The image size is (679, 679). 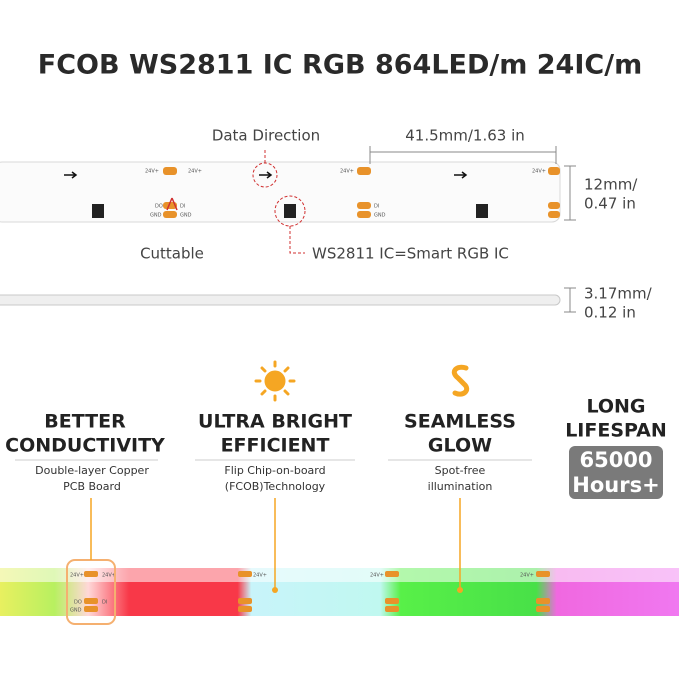 I want to click on scissors, so click(x=172, y=204).